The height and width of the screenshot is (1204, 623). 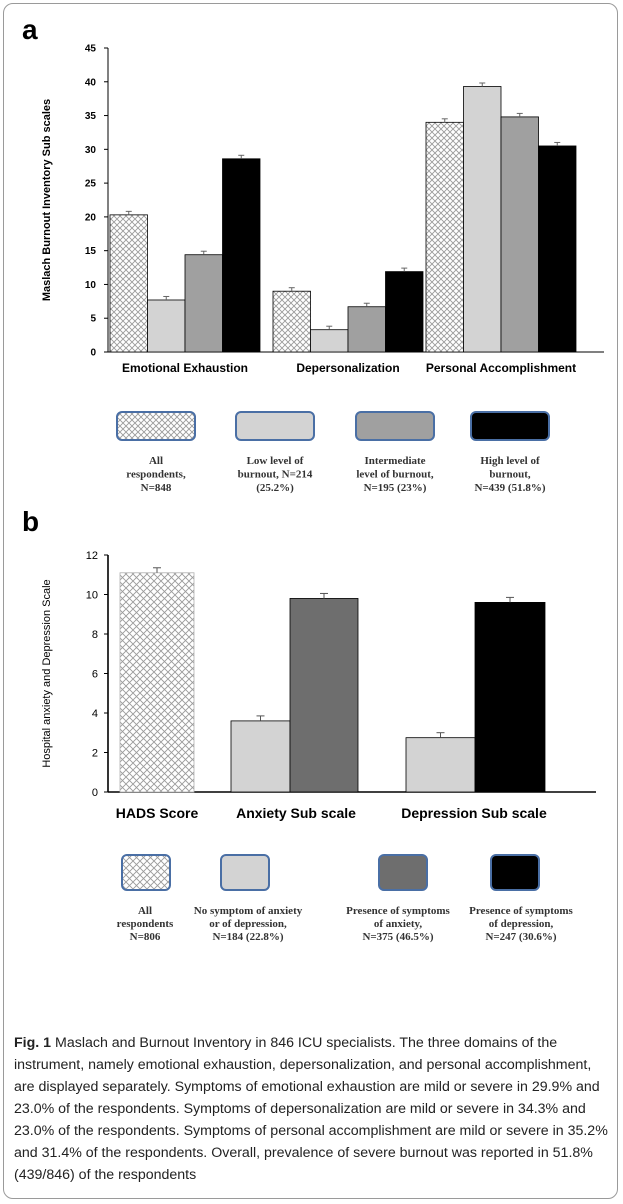 What do you see at coordinates (521, 924) in the screenshot?
I see `legend-label: of depression,` at bounding box center [521, 924].